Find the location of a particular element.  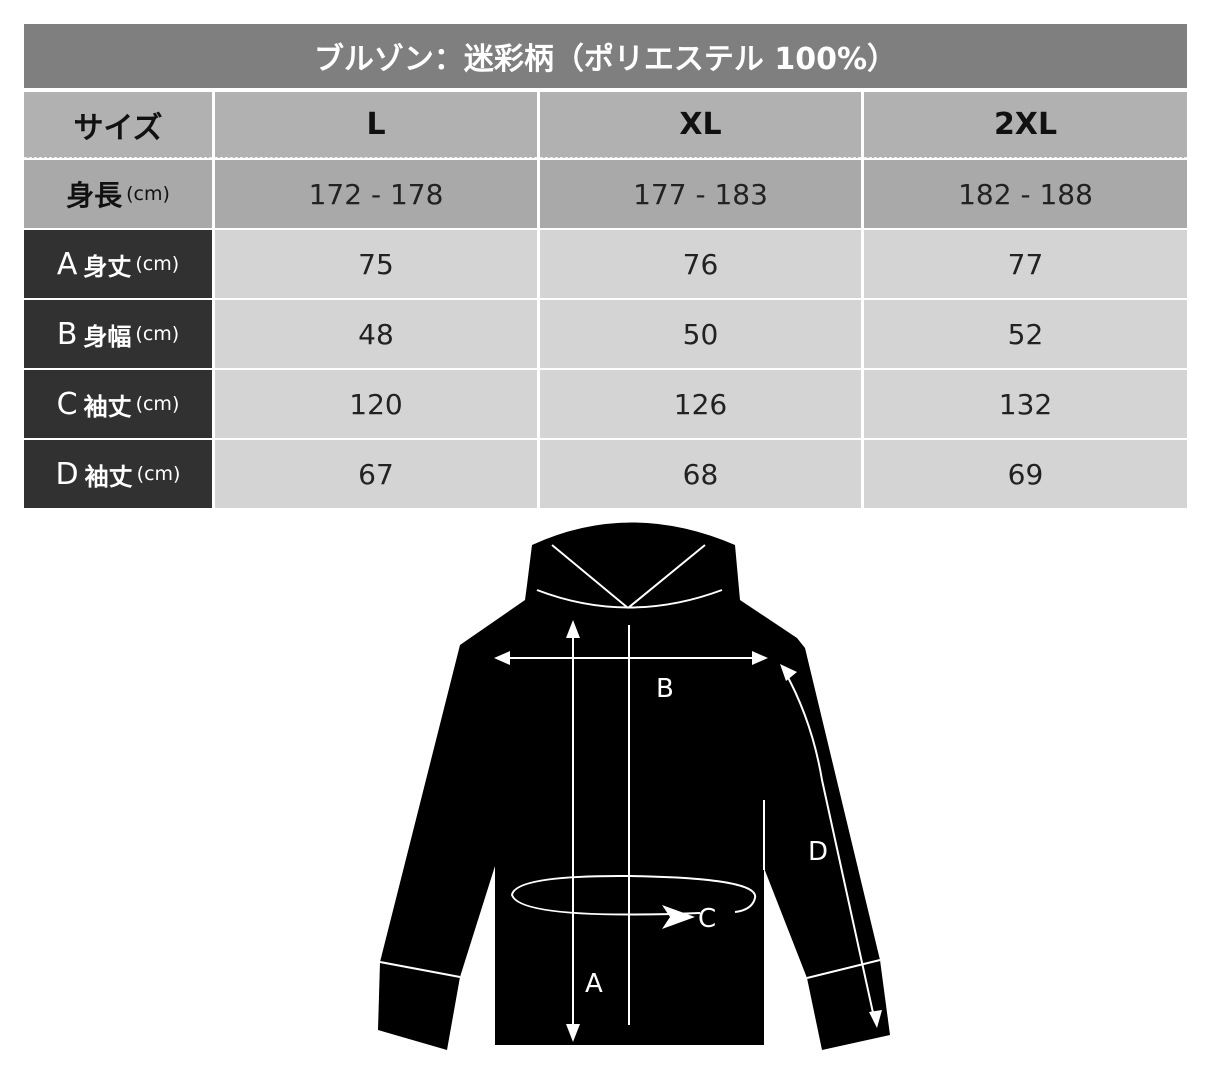

arrow-a-head-bottom is located at coordinates (573, 1033).